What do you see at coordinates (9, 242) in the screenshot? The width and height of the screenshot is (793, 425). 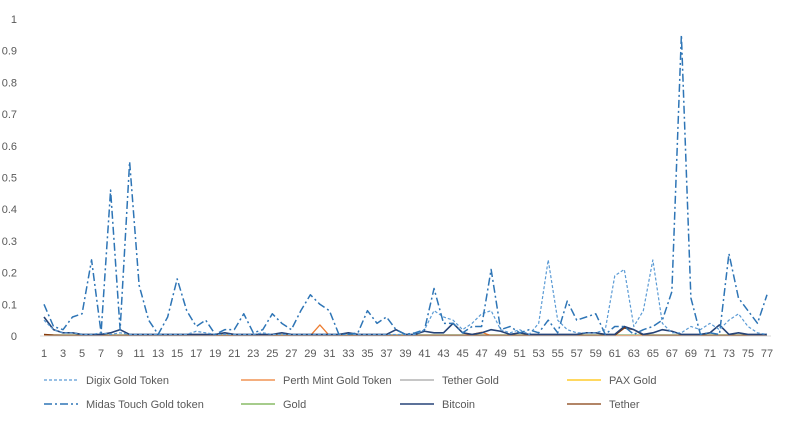 I see `y-tick-label: 0.3` at bounding box center [9, 242].